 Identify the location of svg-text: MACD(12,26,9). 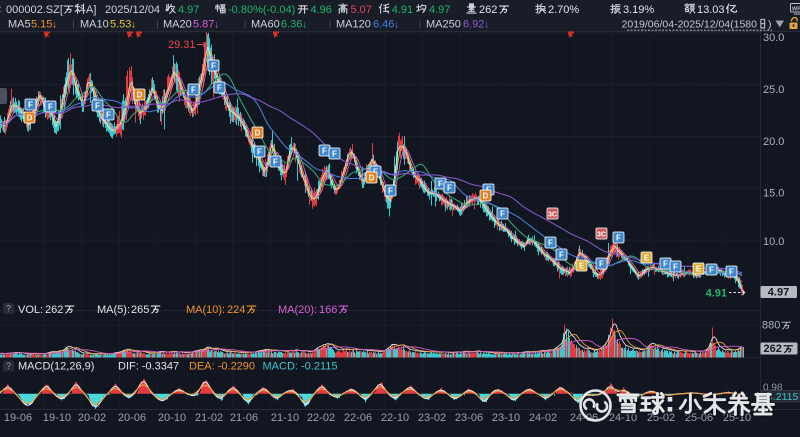
(56, 367).